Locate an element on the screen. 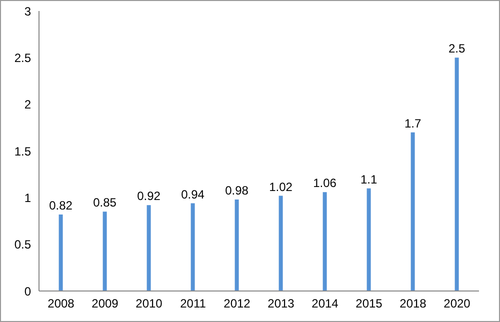 The width and height of the screenshot is (500, 322). data-label: 0.94 is located at coordinates (193, 194).